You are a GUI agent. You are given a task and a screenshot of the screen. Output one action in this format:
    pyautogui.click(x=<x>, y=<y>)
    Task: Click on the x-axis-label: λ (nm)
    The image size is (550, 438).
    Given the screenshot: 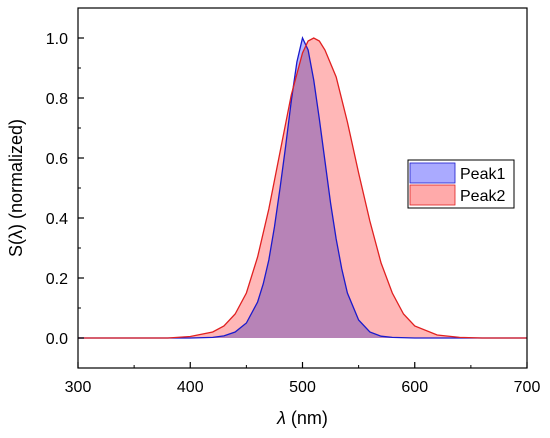 What is the action you would take?
    pyautogui.click(x=302, y=418)
    